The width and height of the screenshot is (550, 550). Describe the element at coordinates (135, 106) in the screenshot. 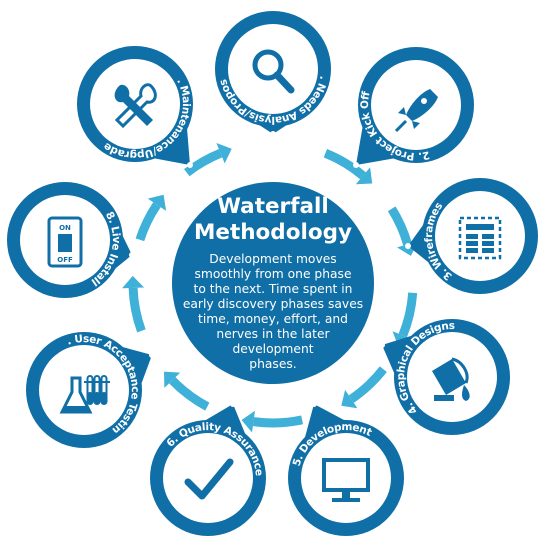

I see `wrench-icon` at that location.